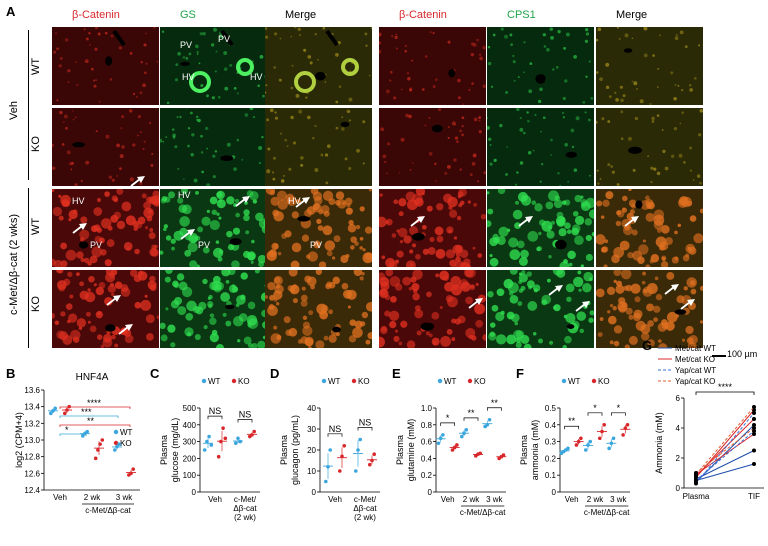 This screenshot has width=768, height=546. I want to click on y-tick-label: 40, so click(311, 408).